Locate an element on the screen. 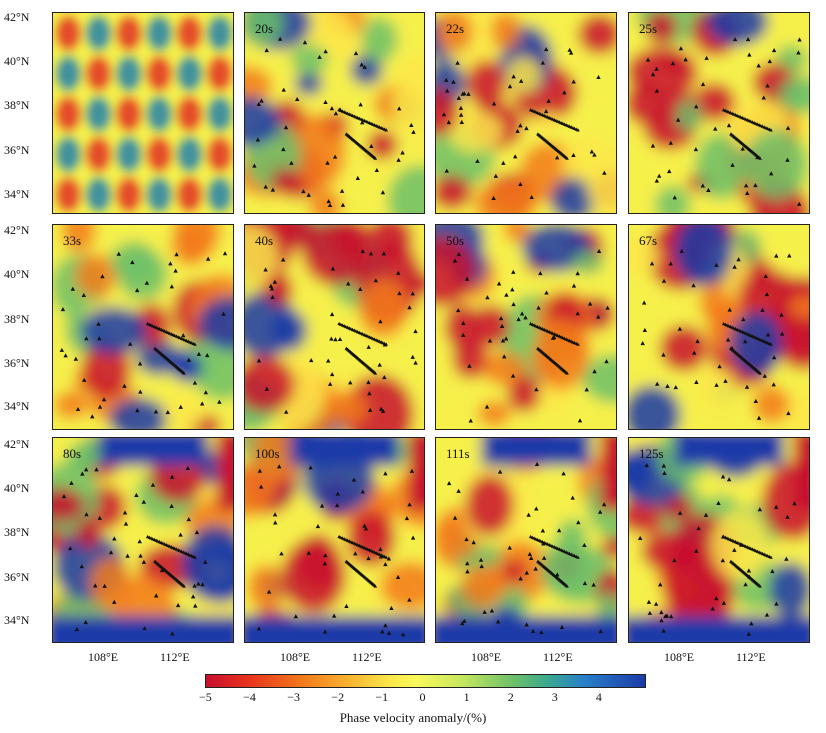 This screenshot has width=826, height=733. panel-50s: 50s is located at coordinates (526, 327).